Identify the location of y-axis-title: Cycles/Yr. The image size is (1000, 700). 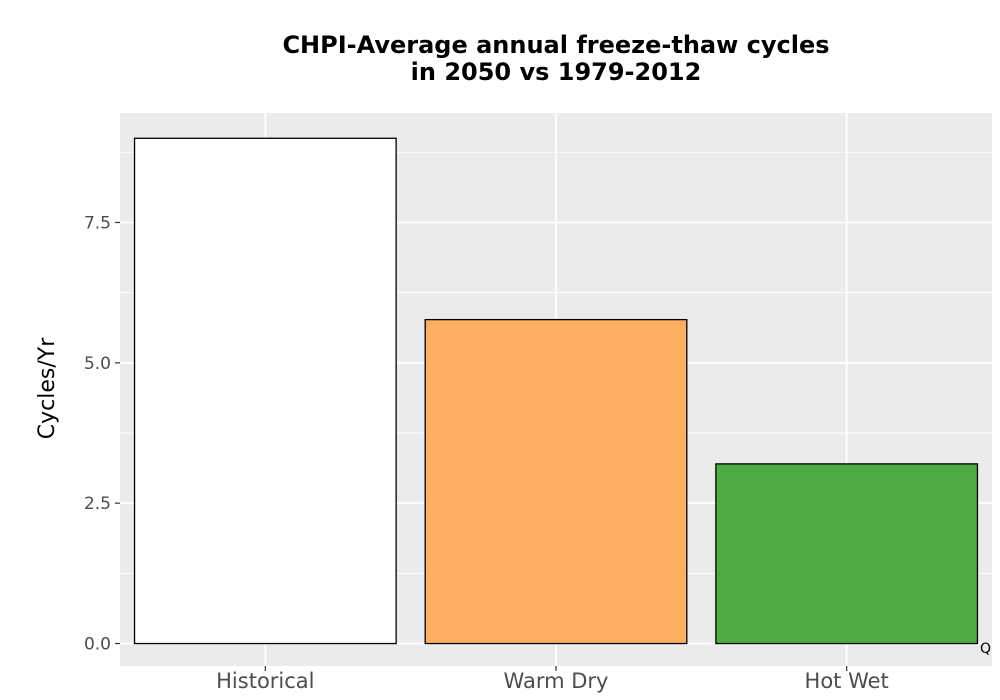
(47, 388).